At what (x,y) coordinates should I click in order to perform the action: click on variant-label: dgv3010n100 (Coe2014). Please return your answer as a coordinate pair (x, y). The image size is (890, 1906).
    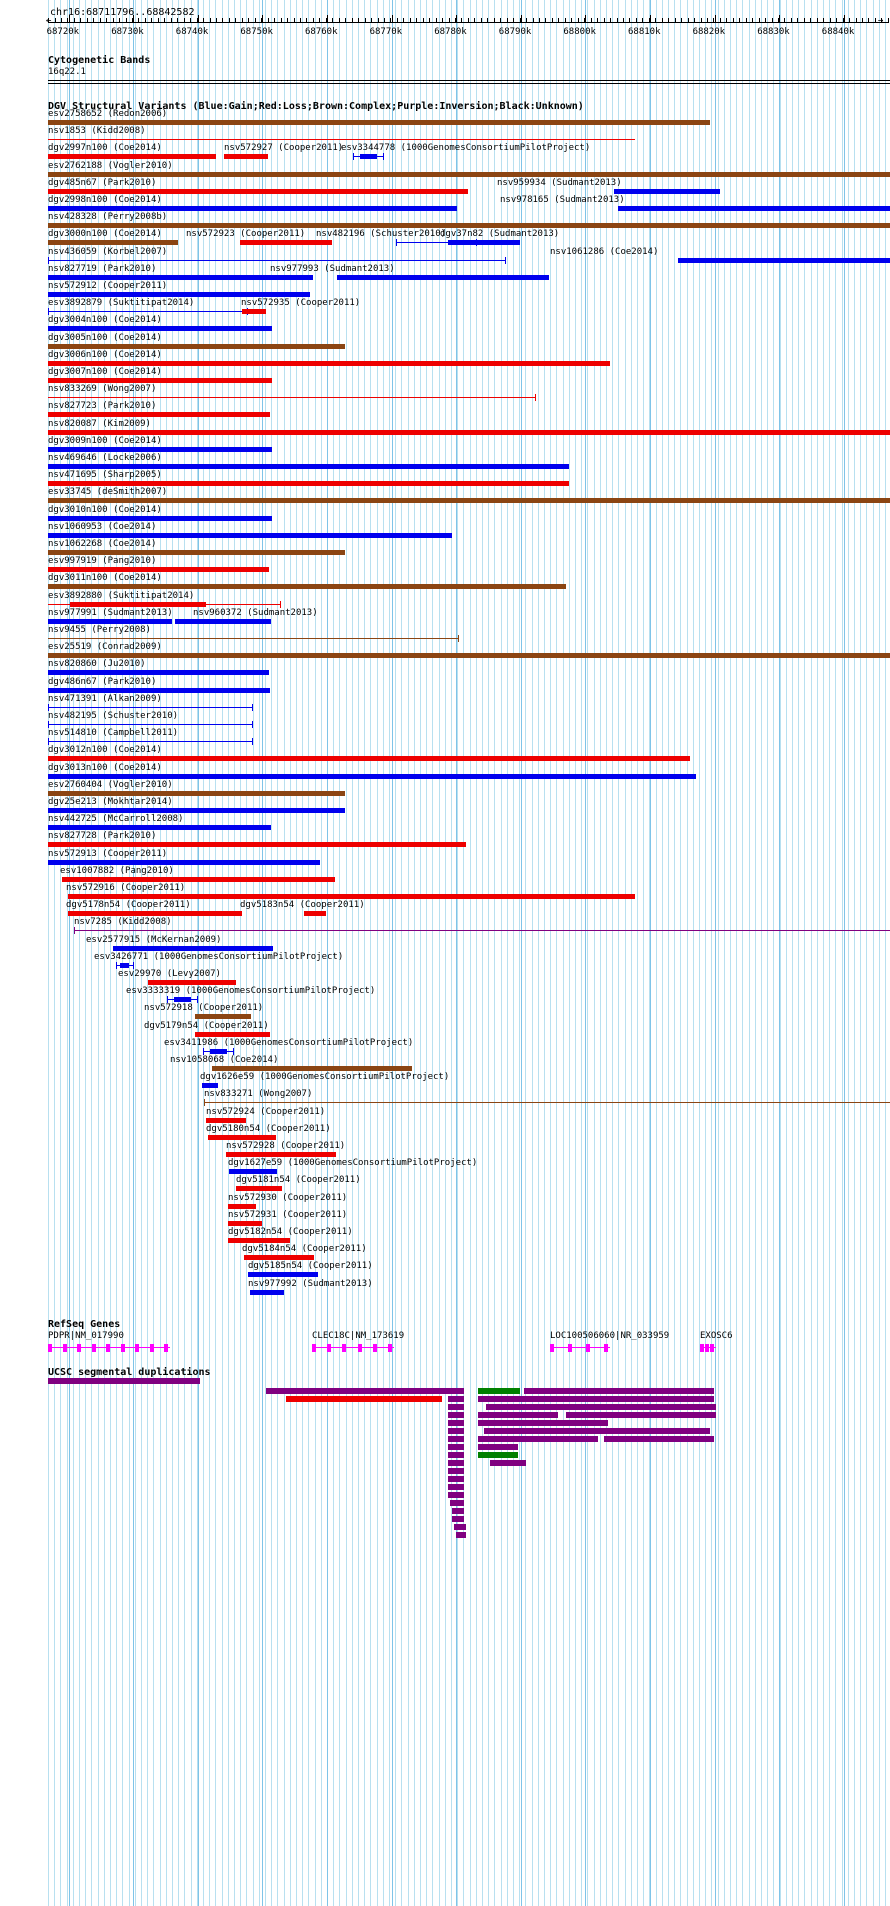
    Looking at the image, I should click on (105, 509).